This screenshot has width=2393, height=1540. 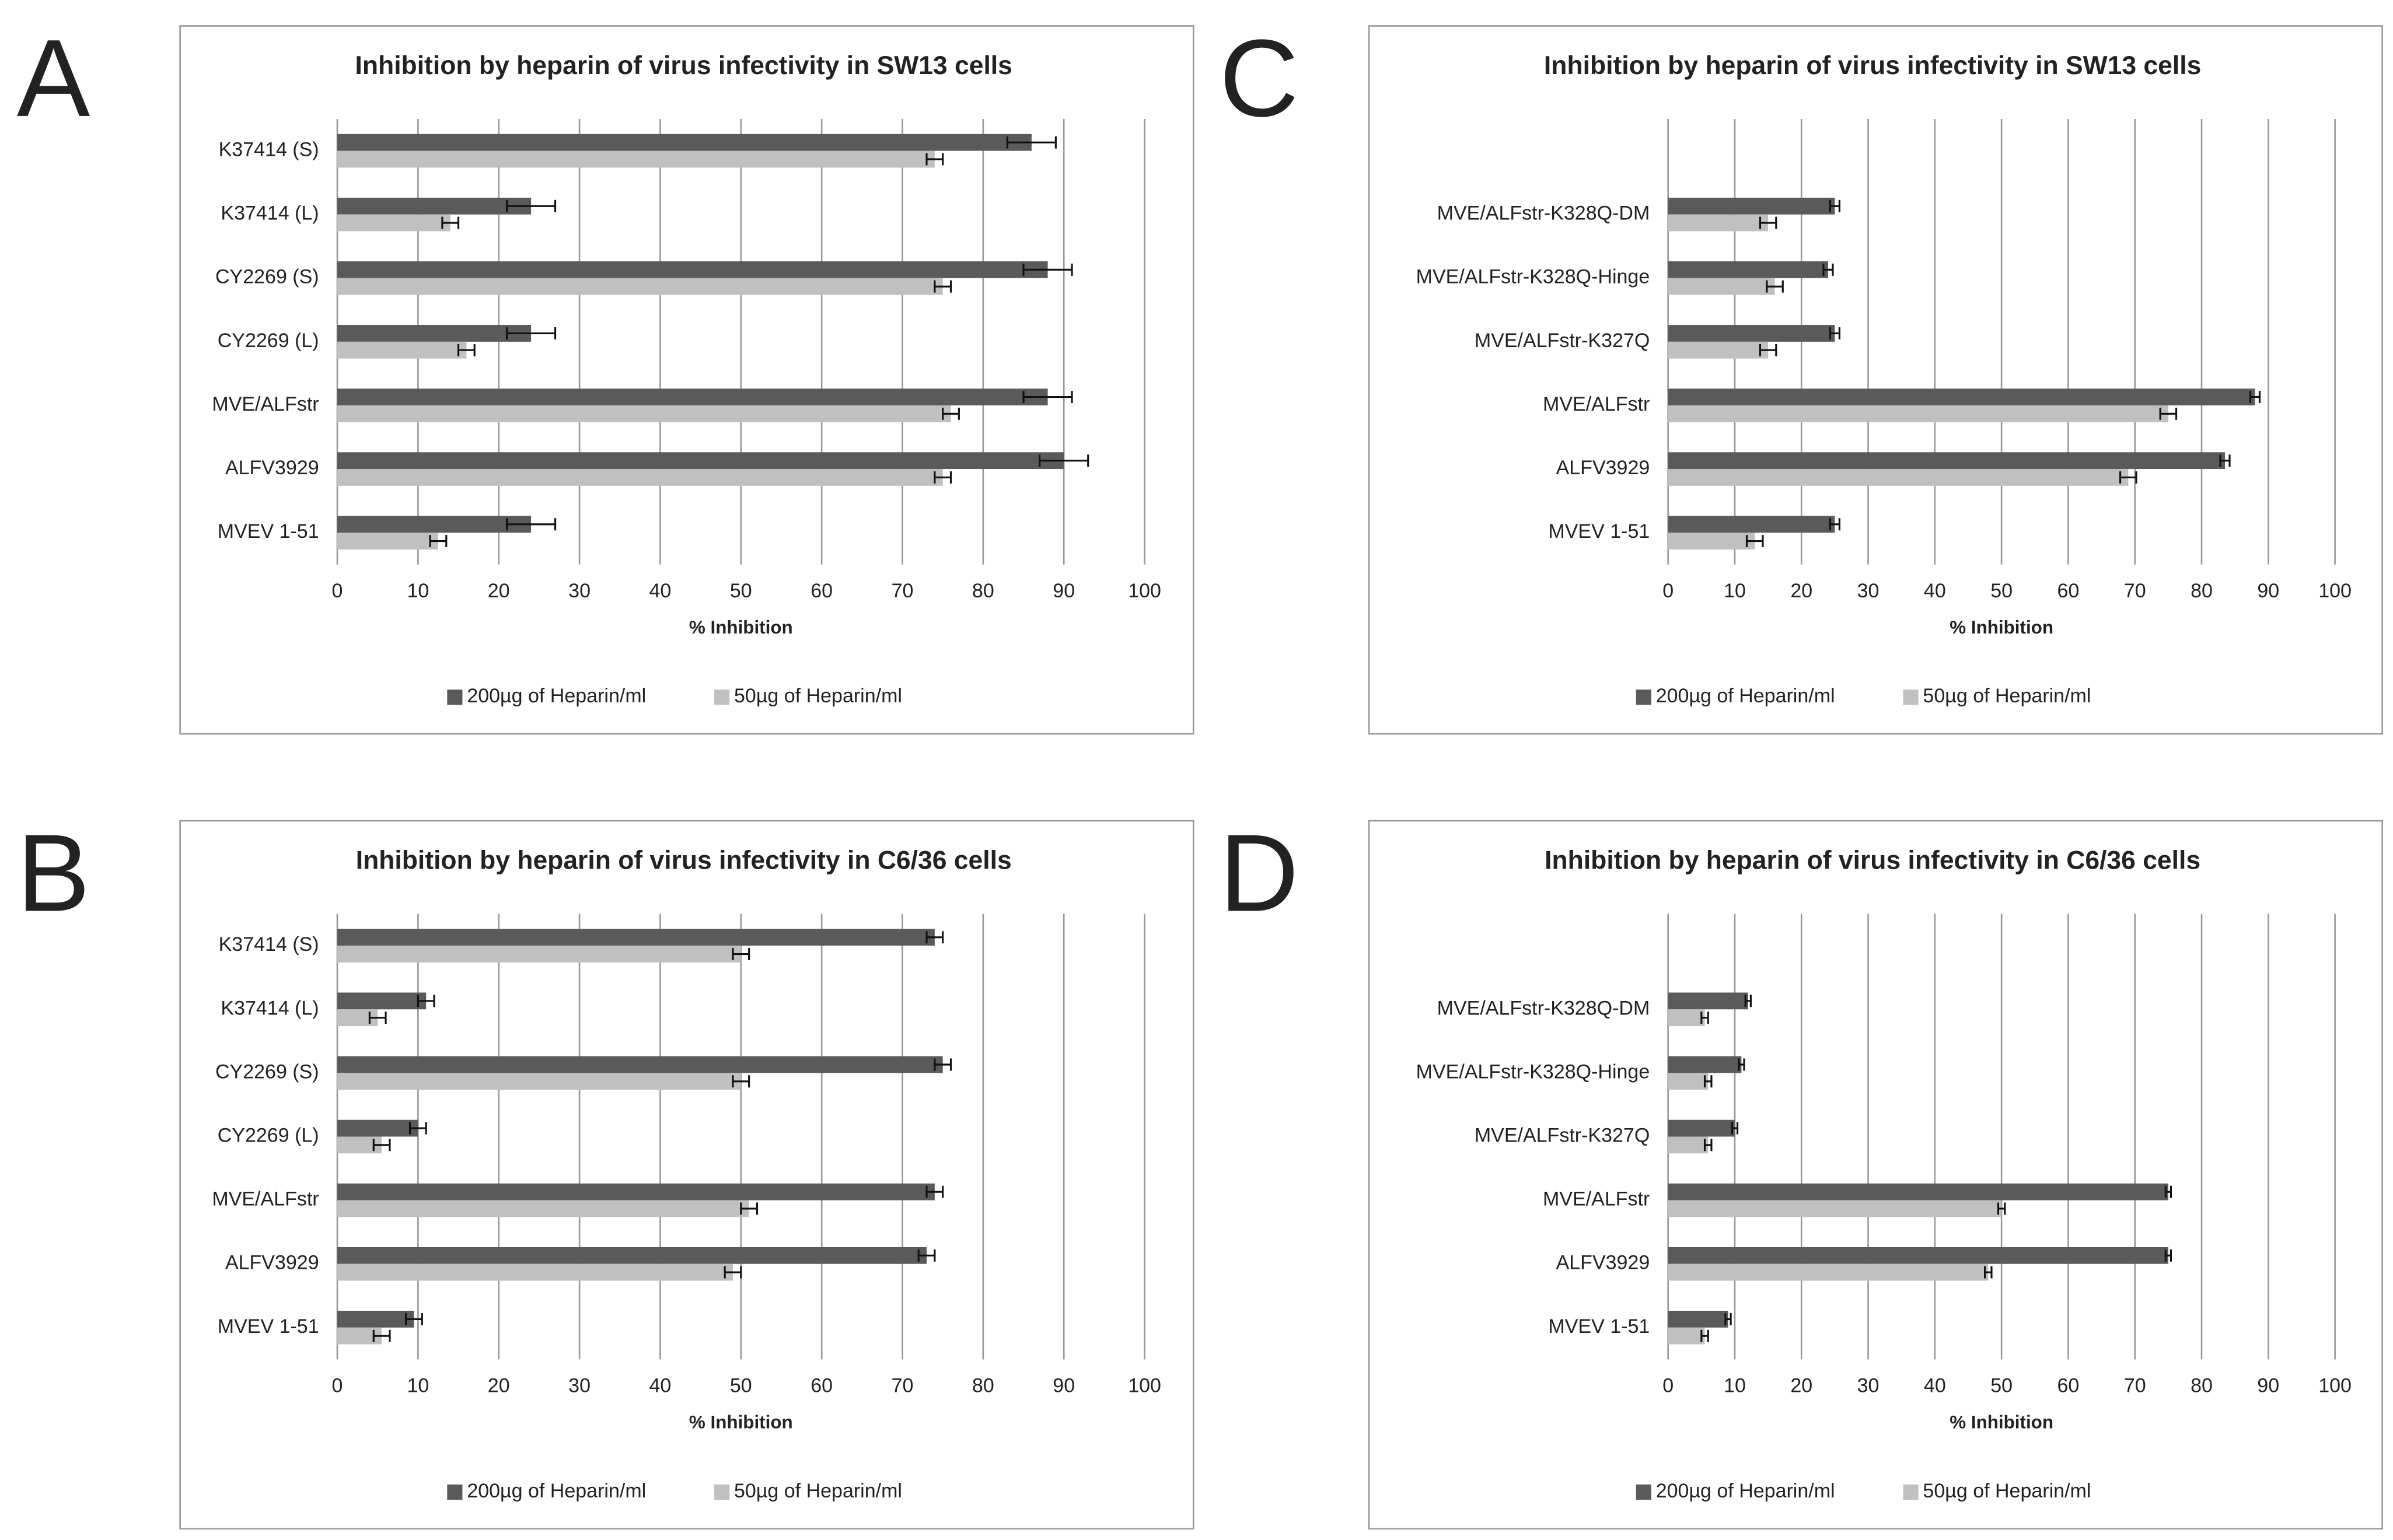 I want to click on x-tick-label: 80, so click(x=983, y=1385).